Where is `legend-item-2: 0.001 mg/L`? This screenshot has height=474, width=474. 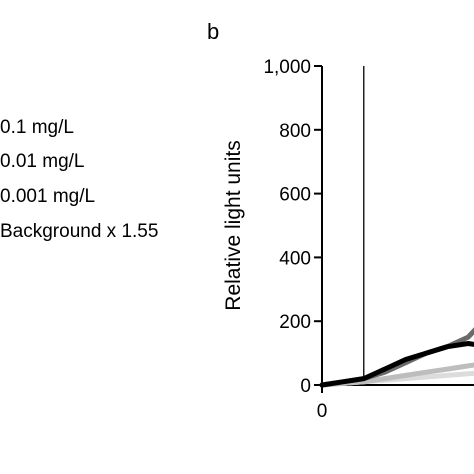
legend-item-2: 0.001 mg/L is located at coordinates (48, 196).